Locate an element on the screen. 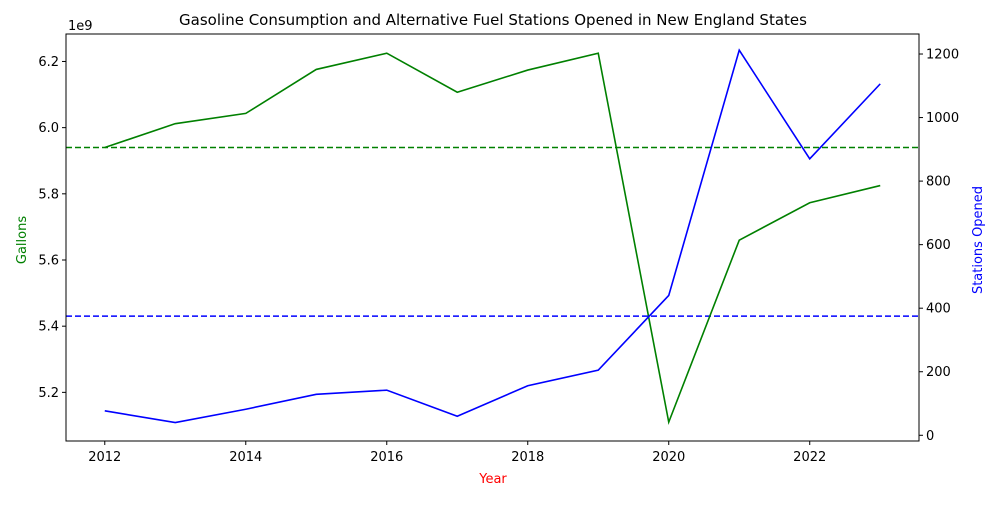 The height and width of the screenshot is (505, 1000). x-tick-label: 2018 is located at coordinates (527, 457).